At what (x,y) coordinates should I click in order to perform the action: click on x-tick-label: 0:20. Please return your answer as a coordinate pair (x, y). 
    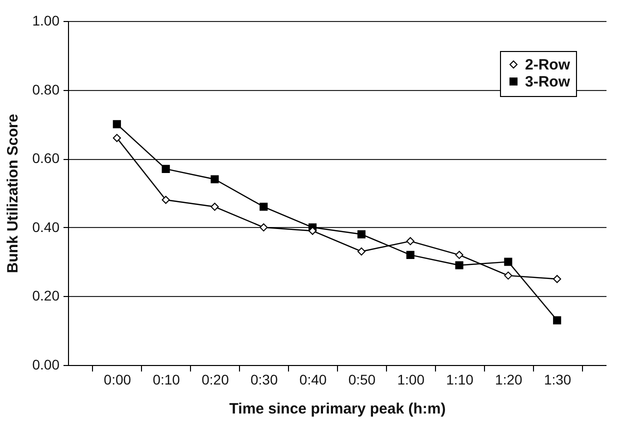
    Looking at the image, I should click on (216, 380).